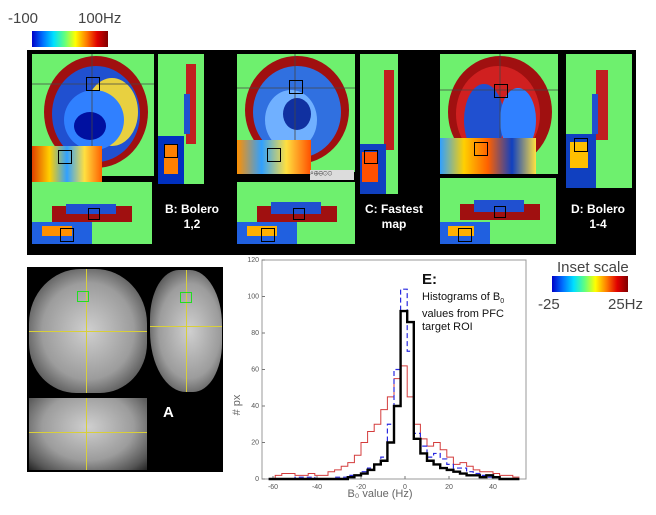 The width and height of the screenshot is (656, 515). I want to click on axial-t1-image, so click(88, 331).